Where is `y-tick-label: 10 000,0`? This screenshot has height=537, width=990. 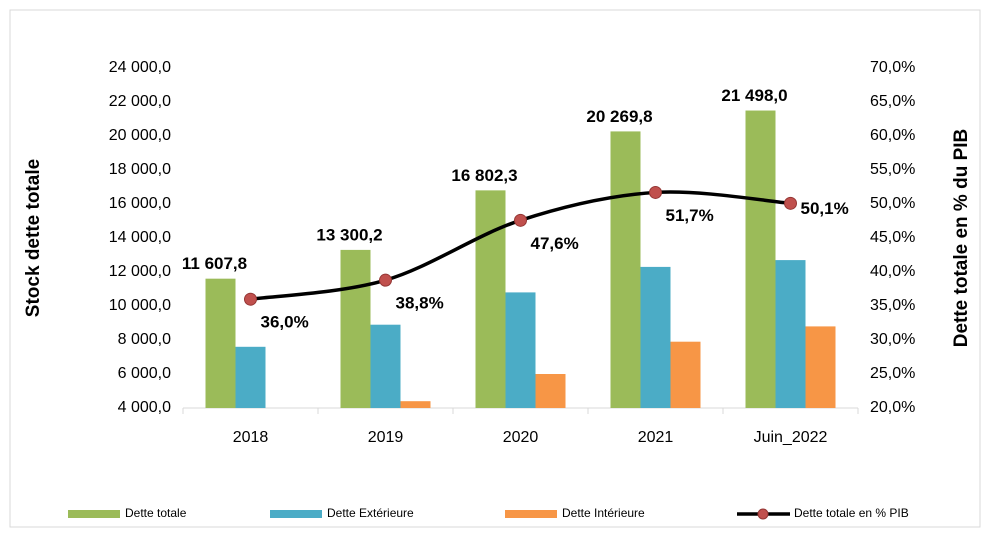
y-tick-label: 10 000,0 is located at coordinates (140, 305).